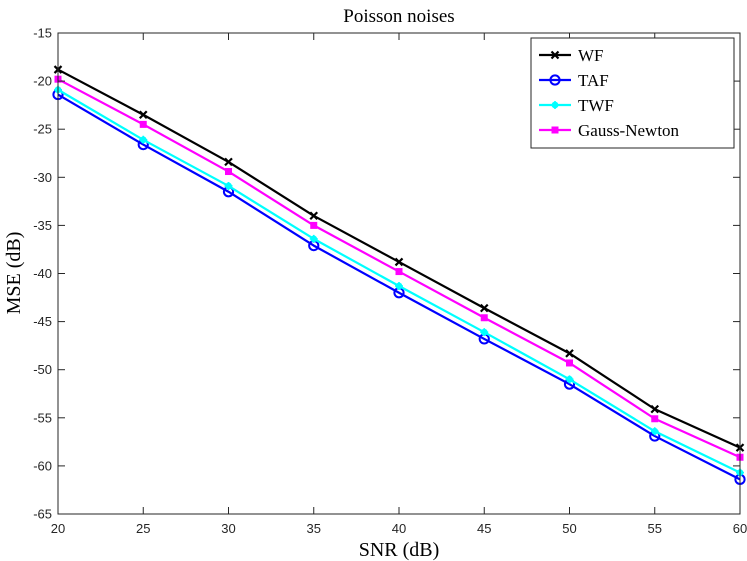  Describe the element at coordinates (42, 129) in the screenshot. I see `y-tick-label--25: -25` at that location.